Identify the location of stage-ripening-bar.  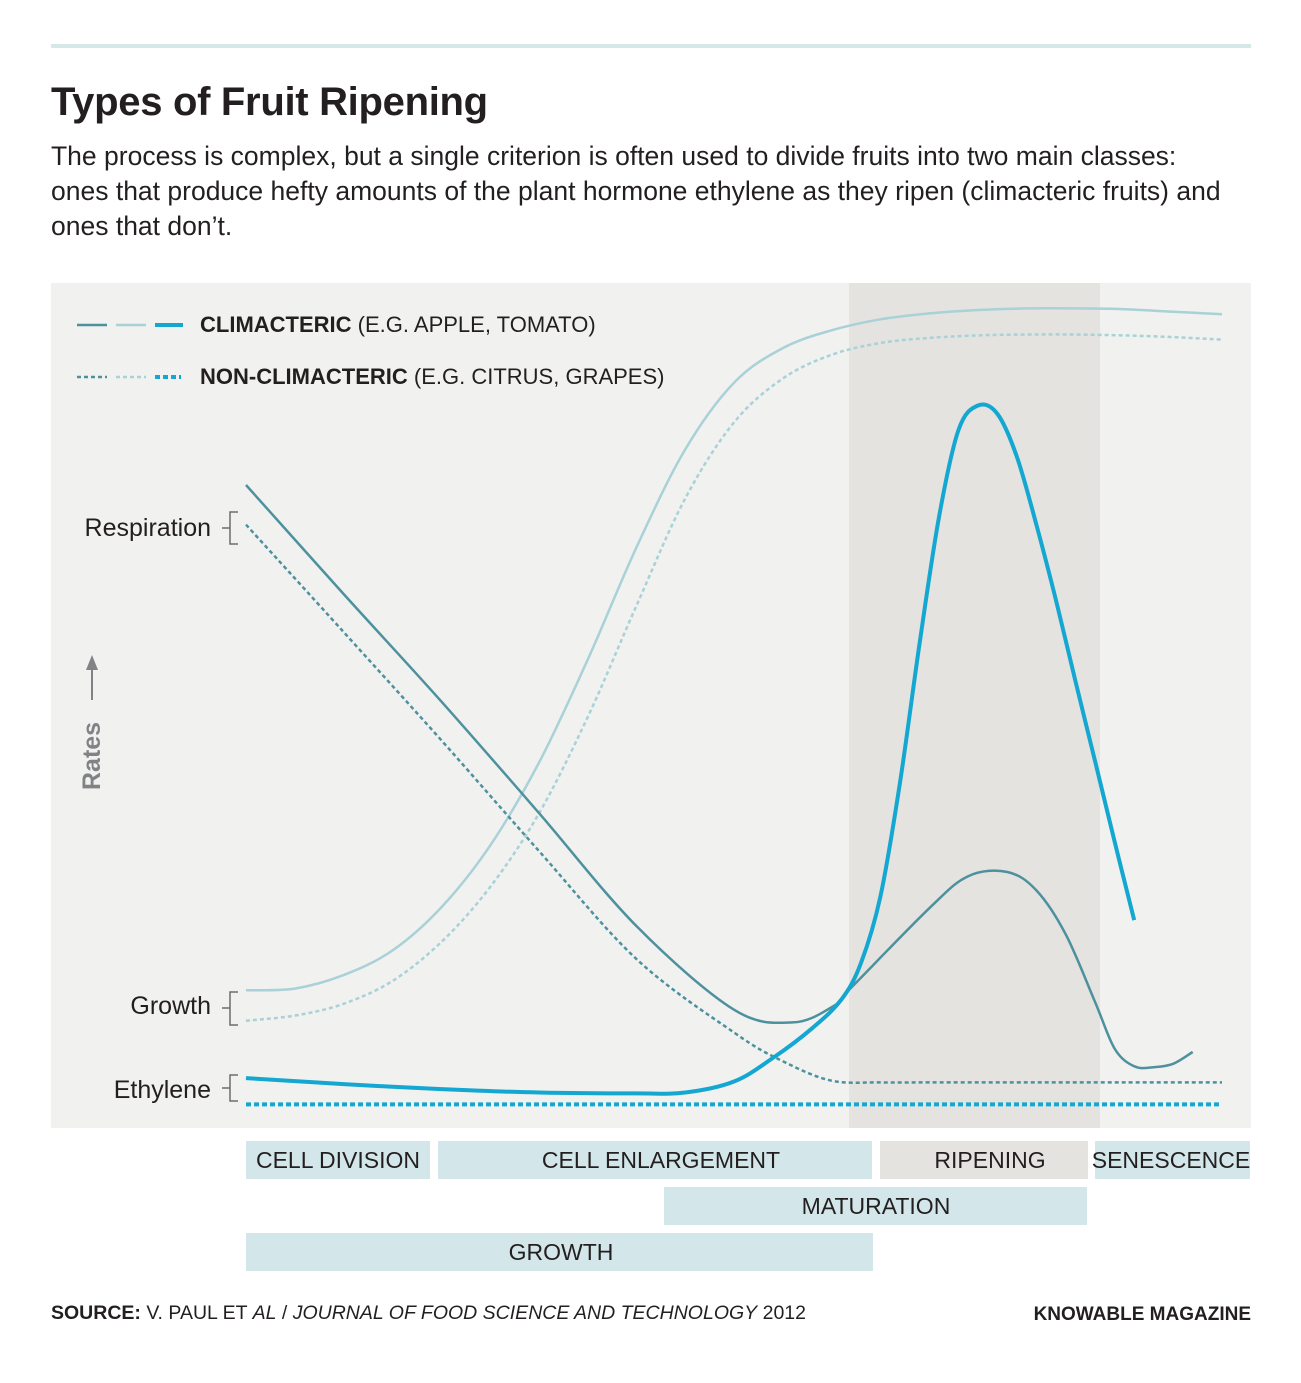
(984, 1160).